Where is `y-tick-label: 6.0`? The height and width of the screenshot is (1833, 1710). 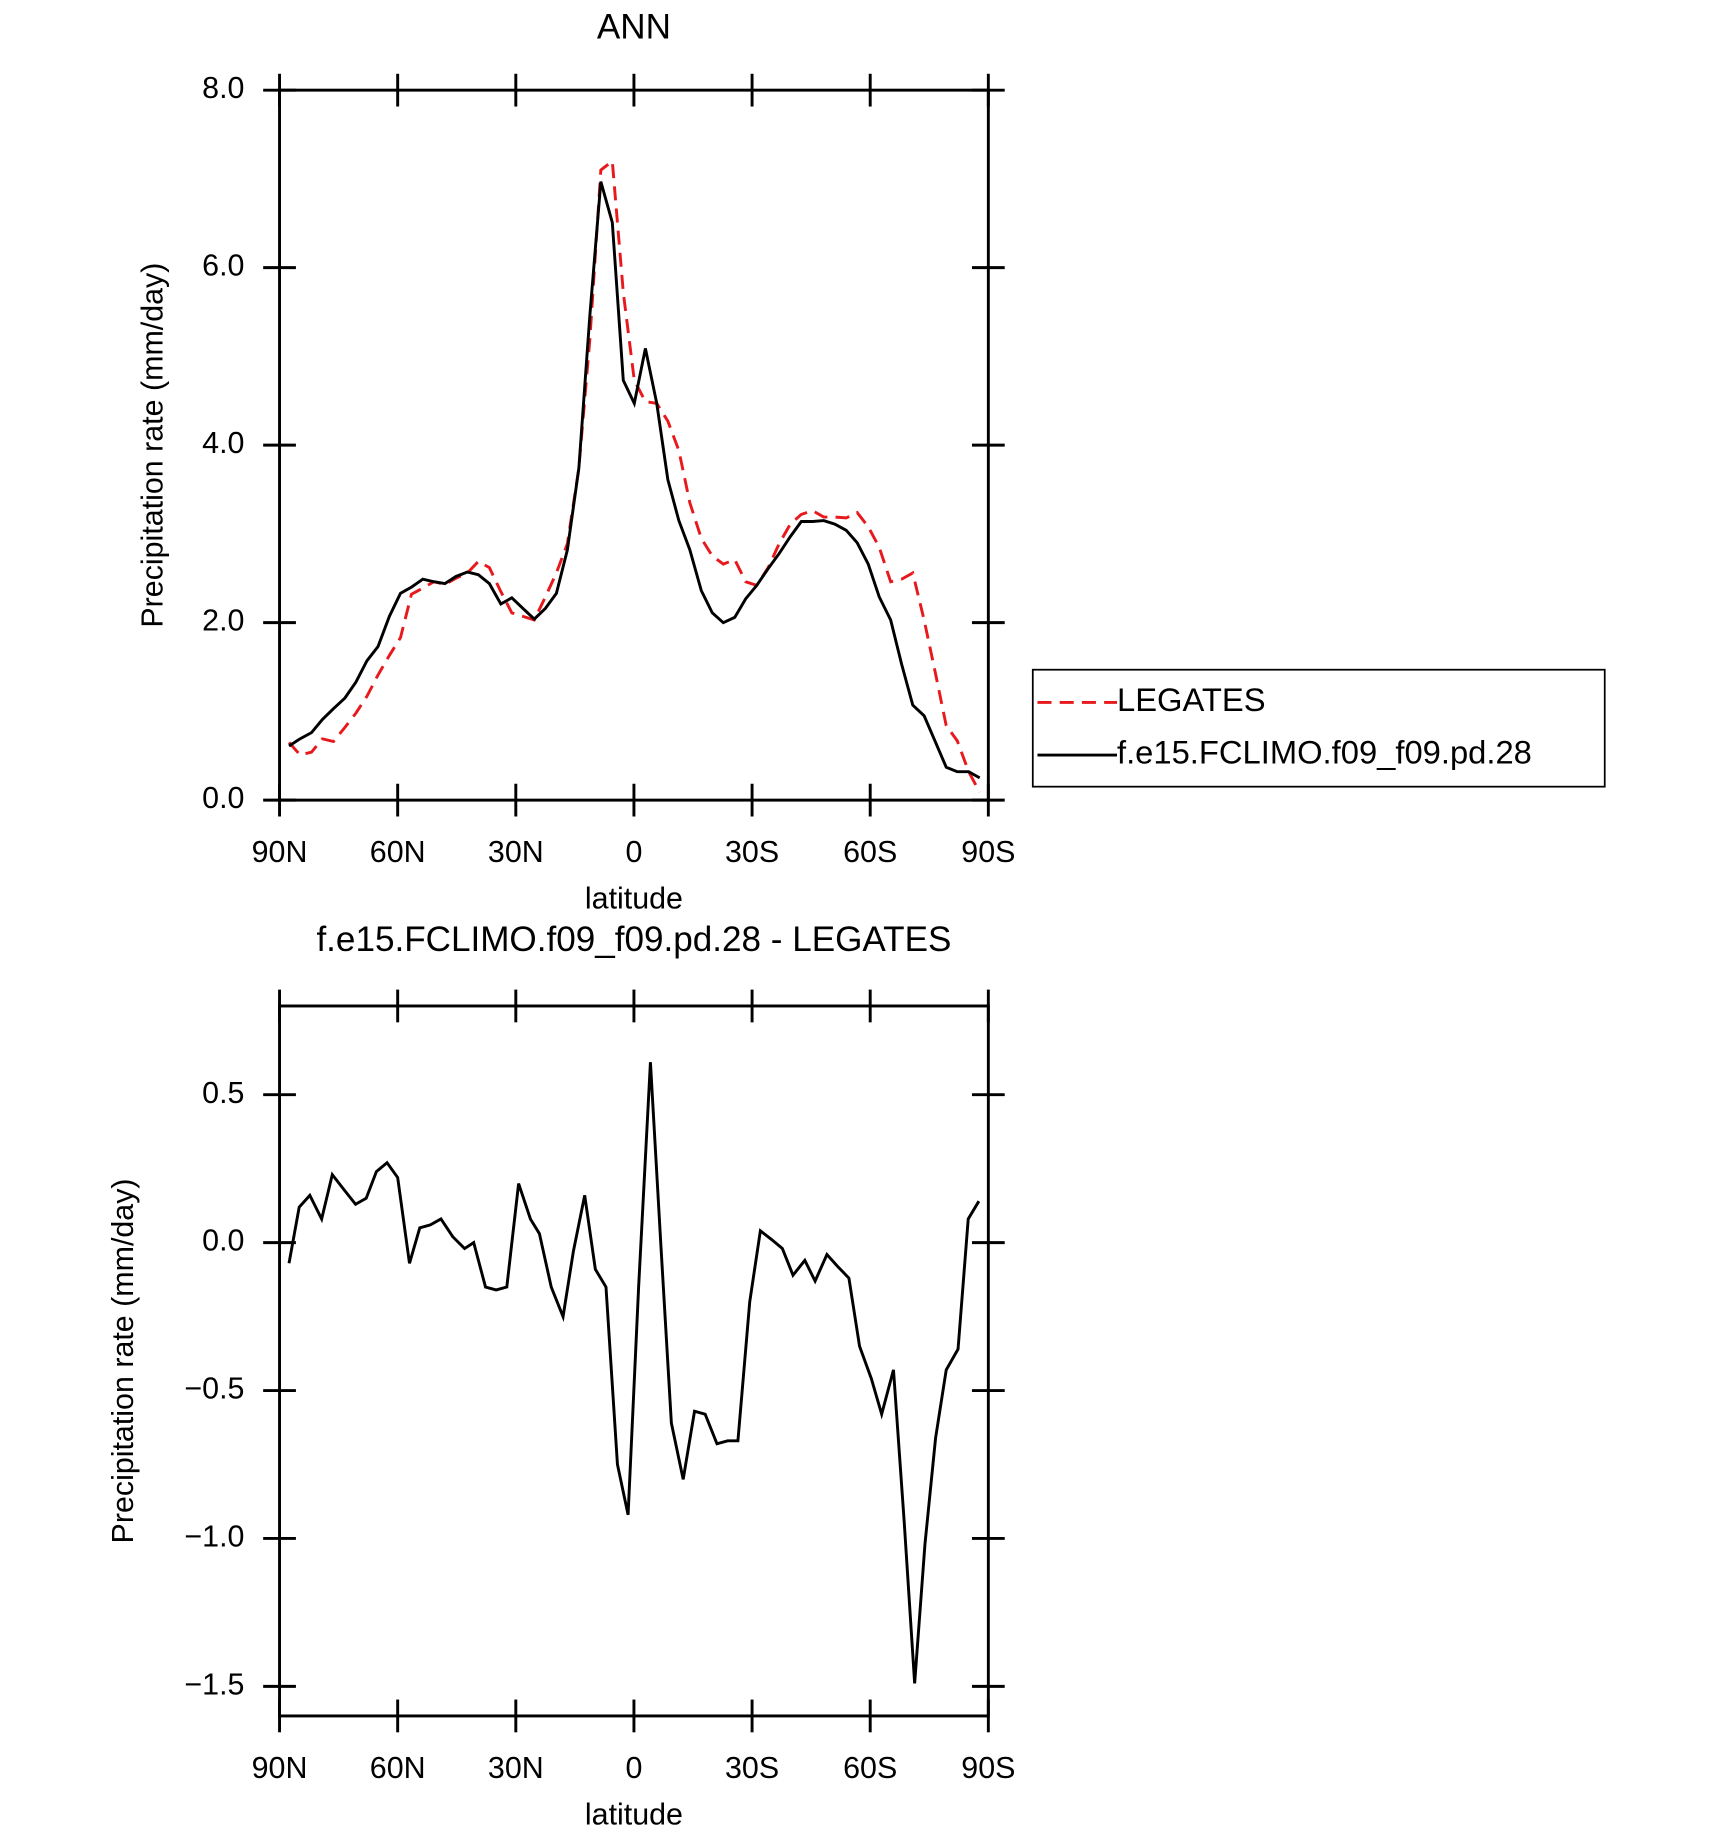
y-tick-label: 6.0 is located at coordinates (223, 266).